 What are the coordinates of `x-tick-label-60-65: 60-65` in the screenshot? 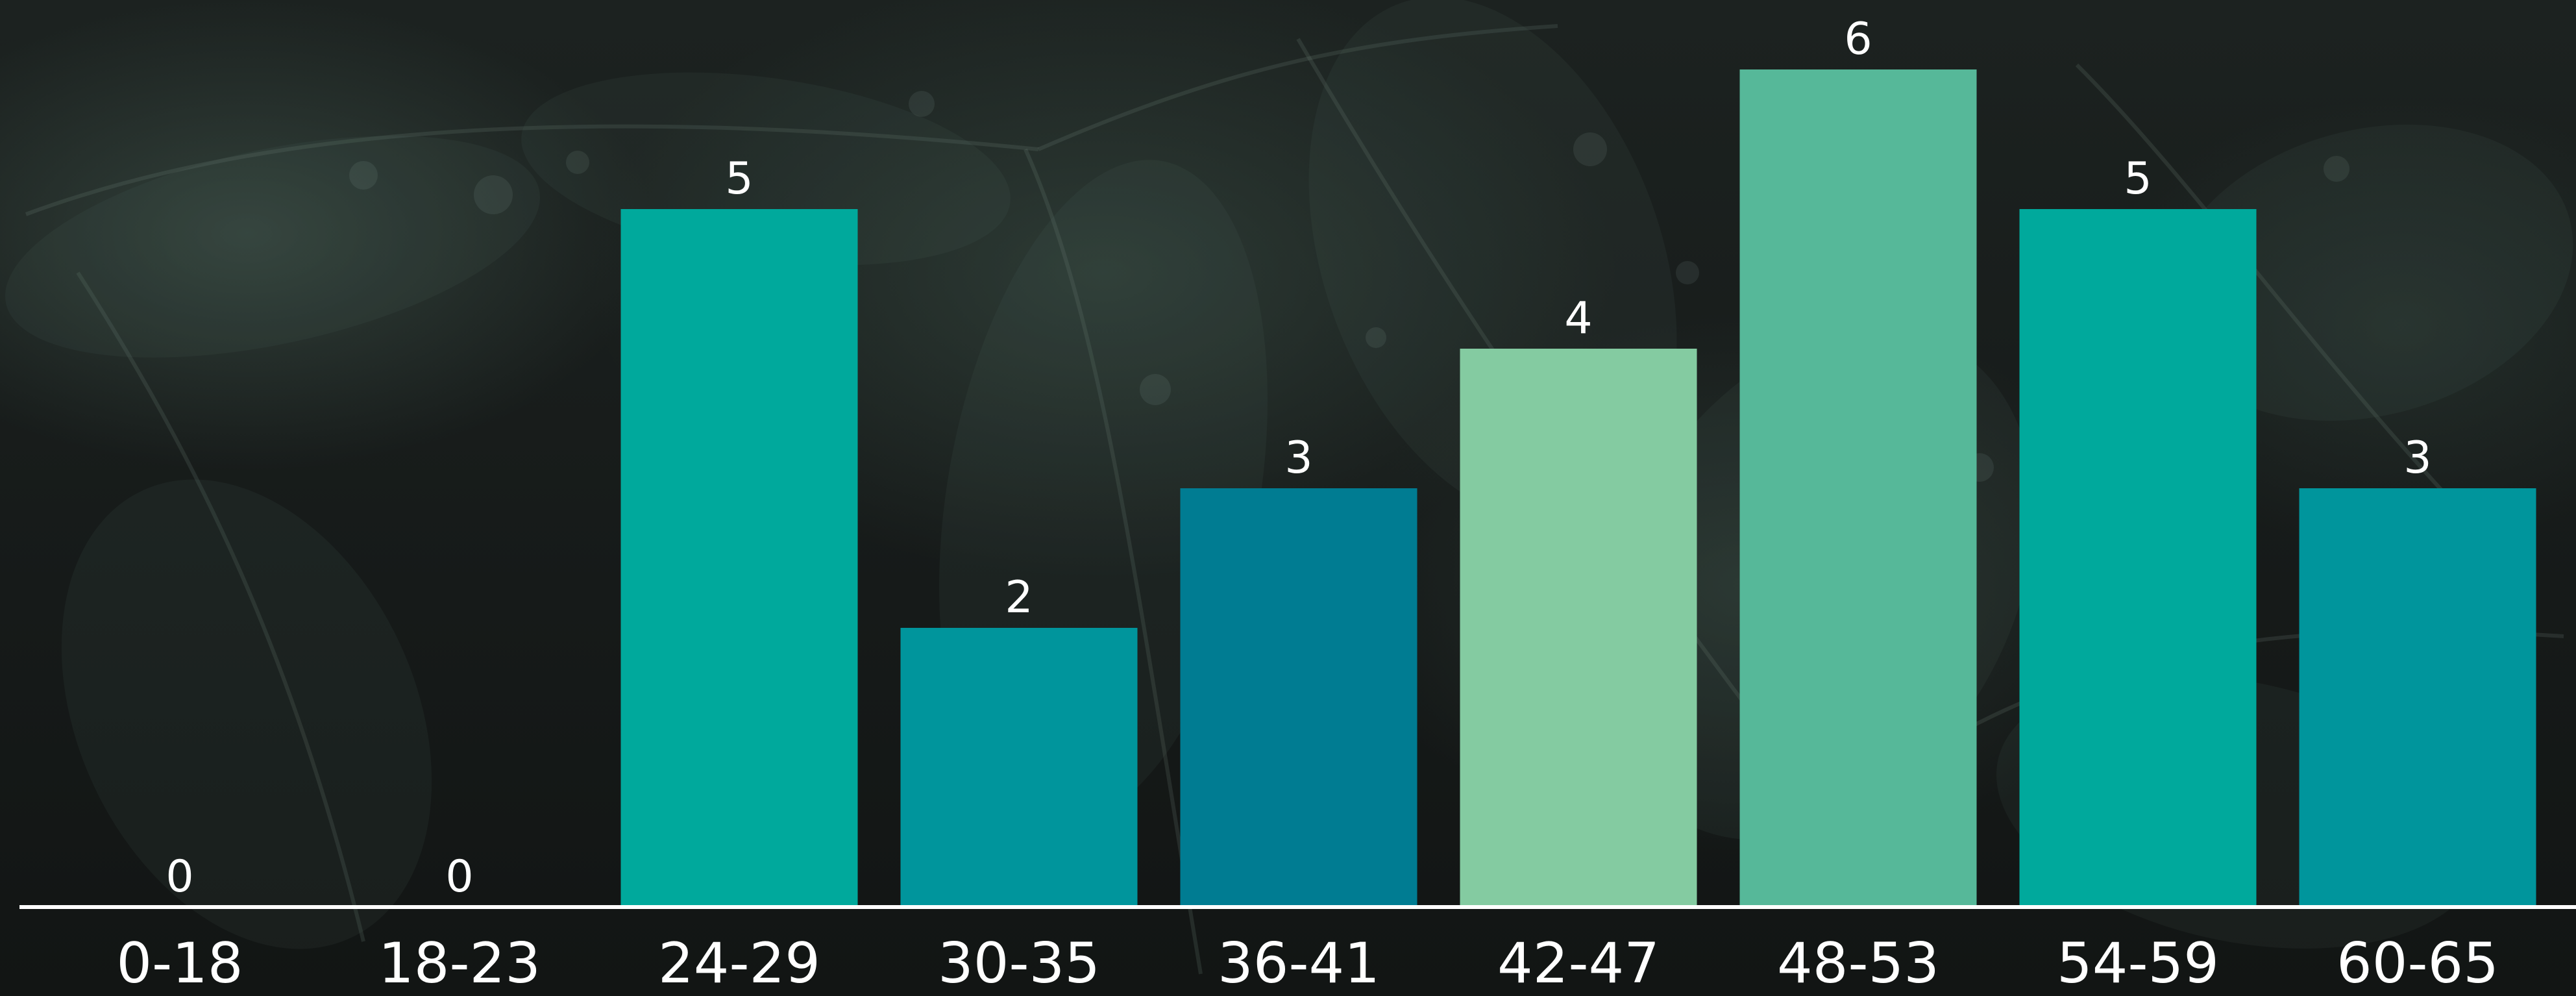 It's located at (2418, 964).